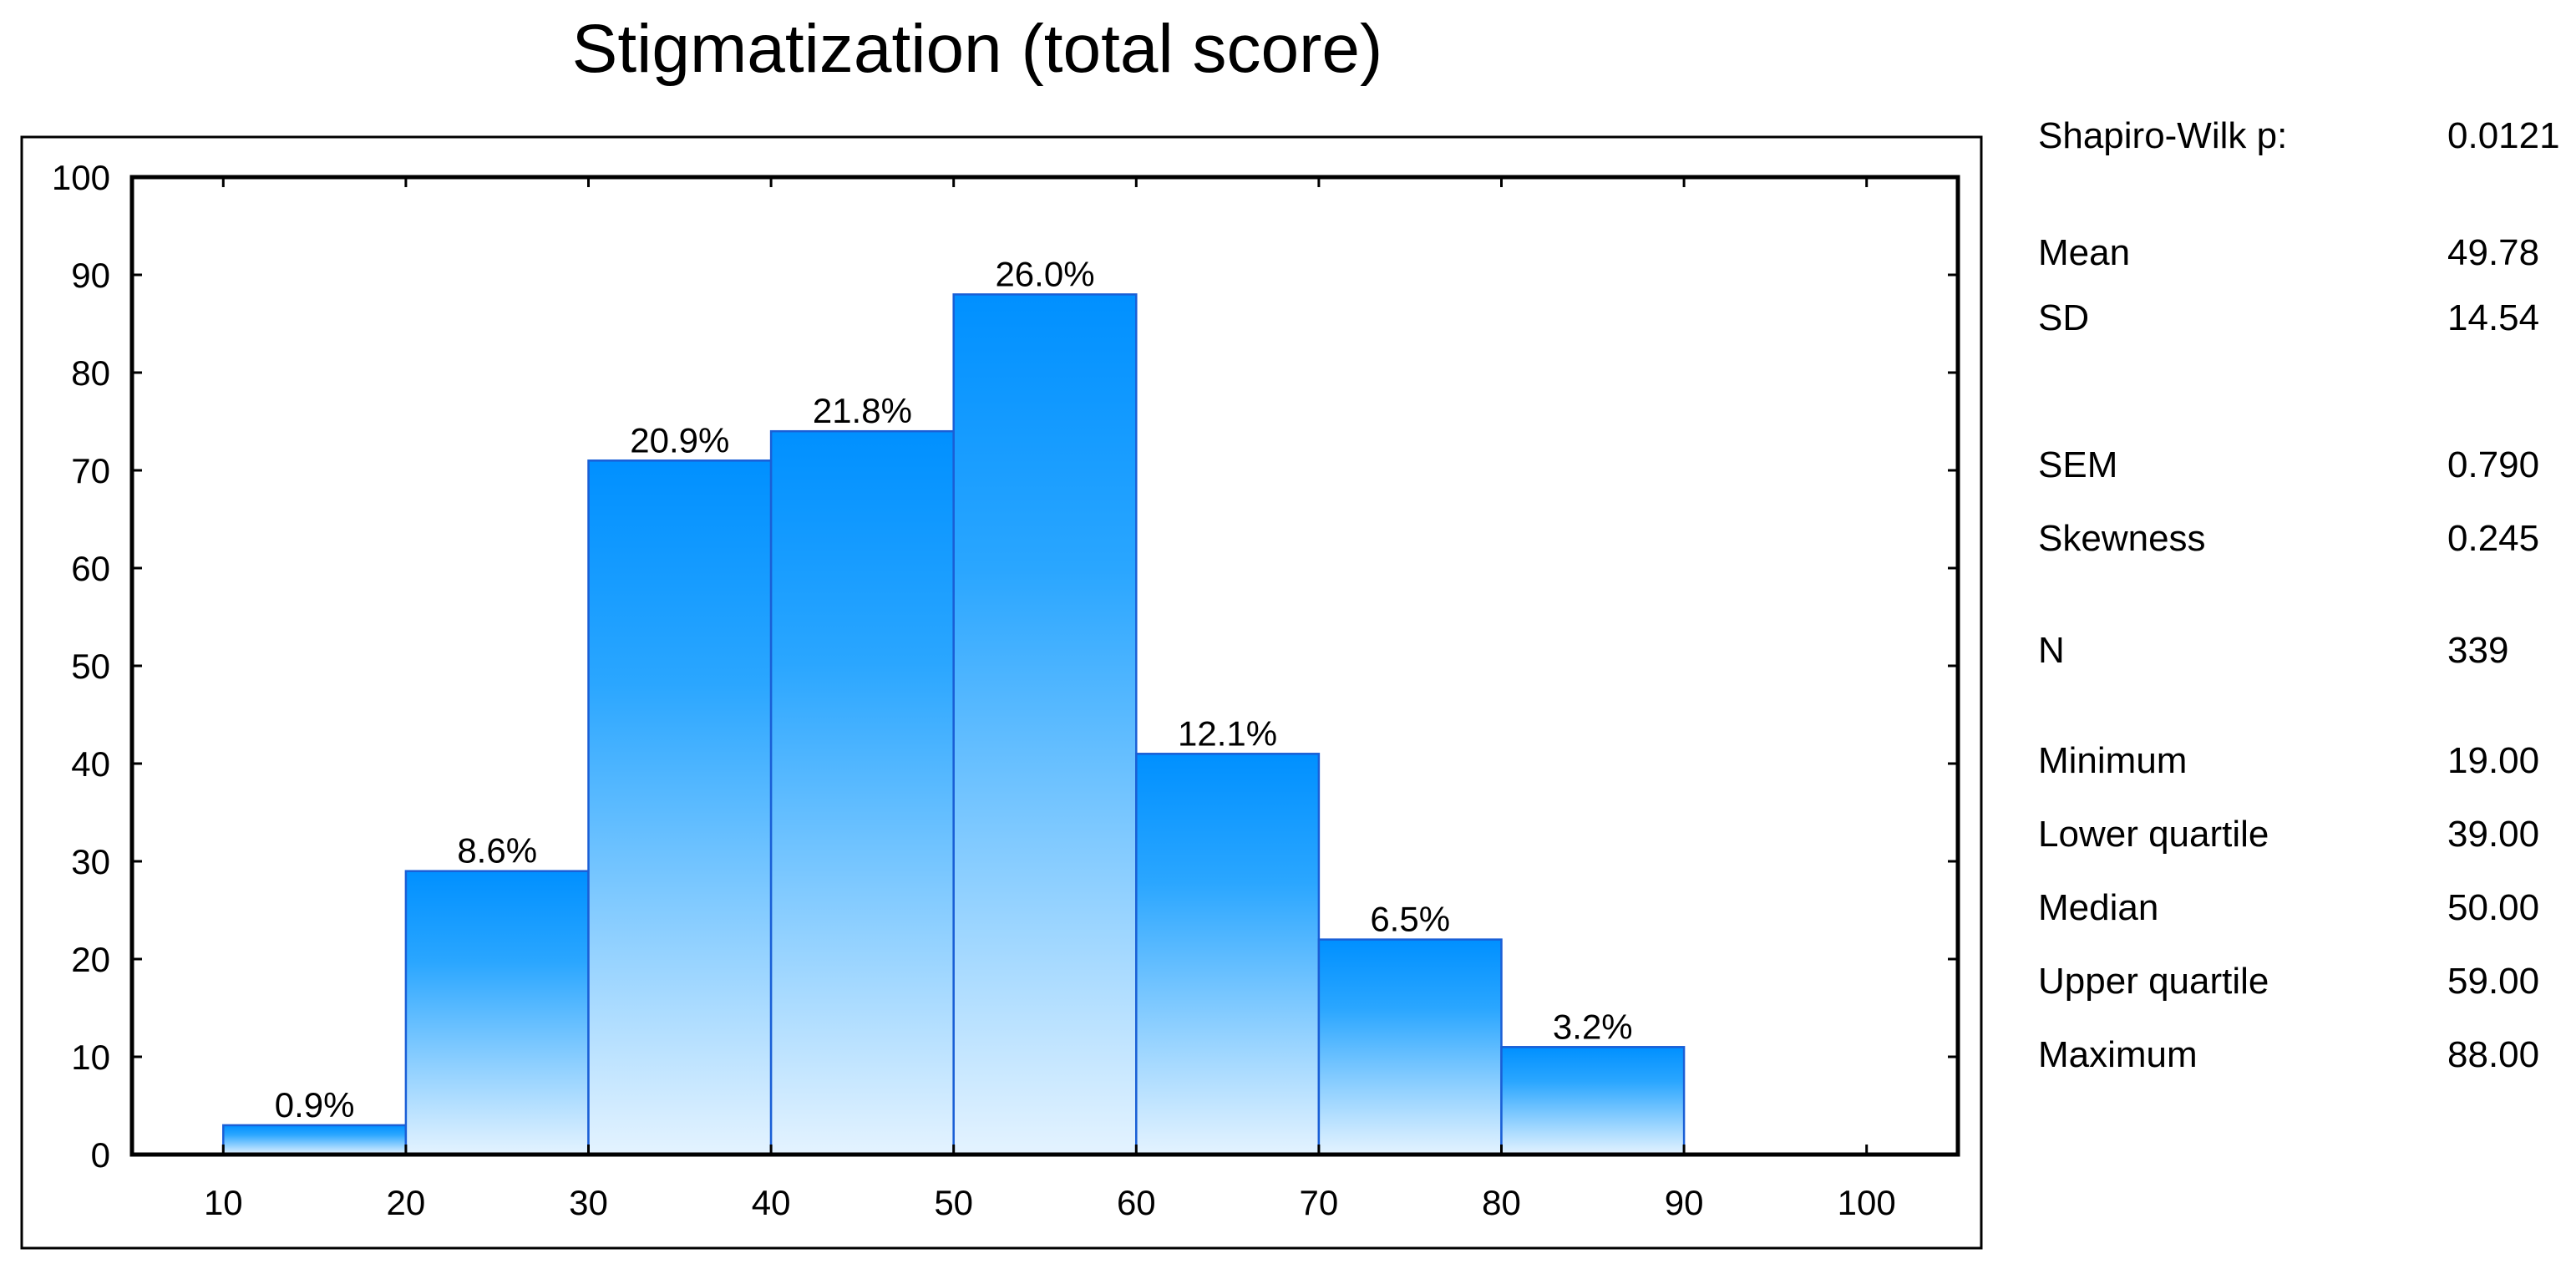 The width and height of the screenshot is (2576, 1269). I want to click on stat-value: 19.00, so click(2493, 761).